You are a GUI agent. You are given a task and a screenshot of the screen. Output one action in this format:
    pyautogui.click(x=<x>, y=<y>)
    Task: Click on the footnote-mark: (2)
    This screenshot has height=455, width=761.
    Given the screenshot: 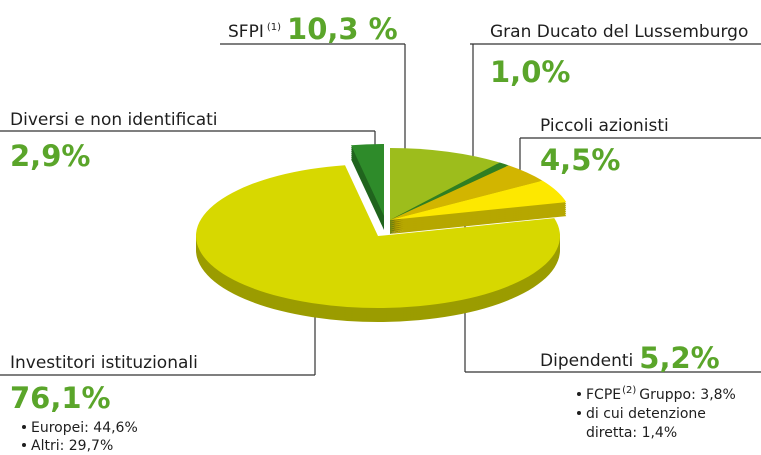 What is the action you would take?
    pyautogui.click(x=629, y=390)
    